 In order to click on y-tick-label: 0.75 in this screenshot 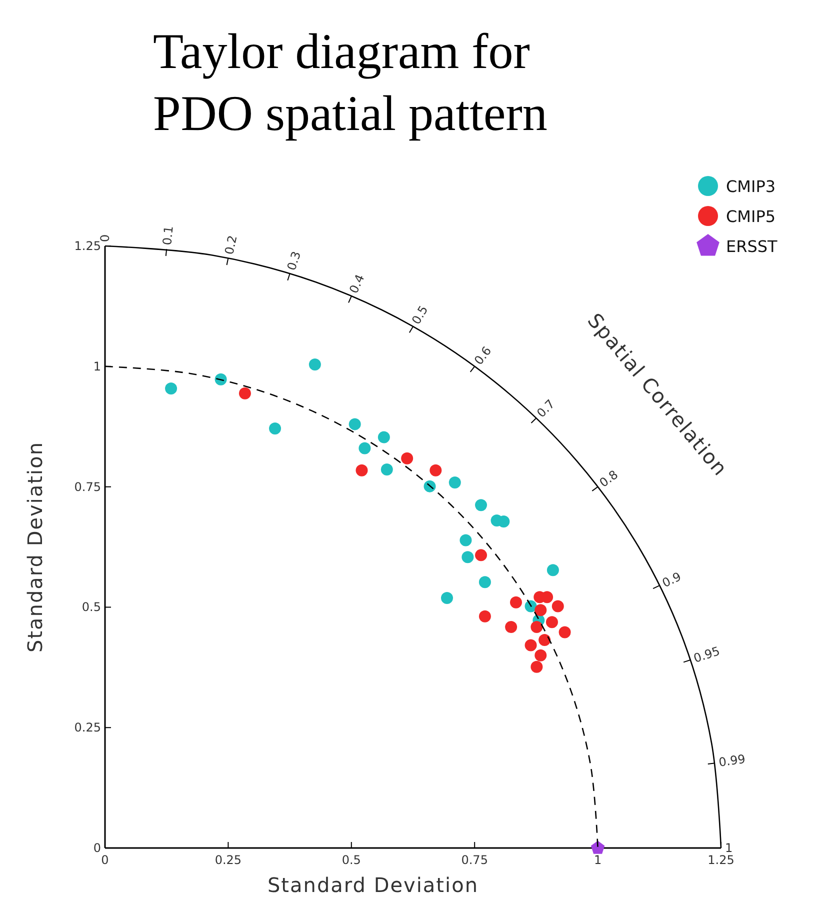, I will do `click(87, 487)`.